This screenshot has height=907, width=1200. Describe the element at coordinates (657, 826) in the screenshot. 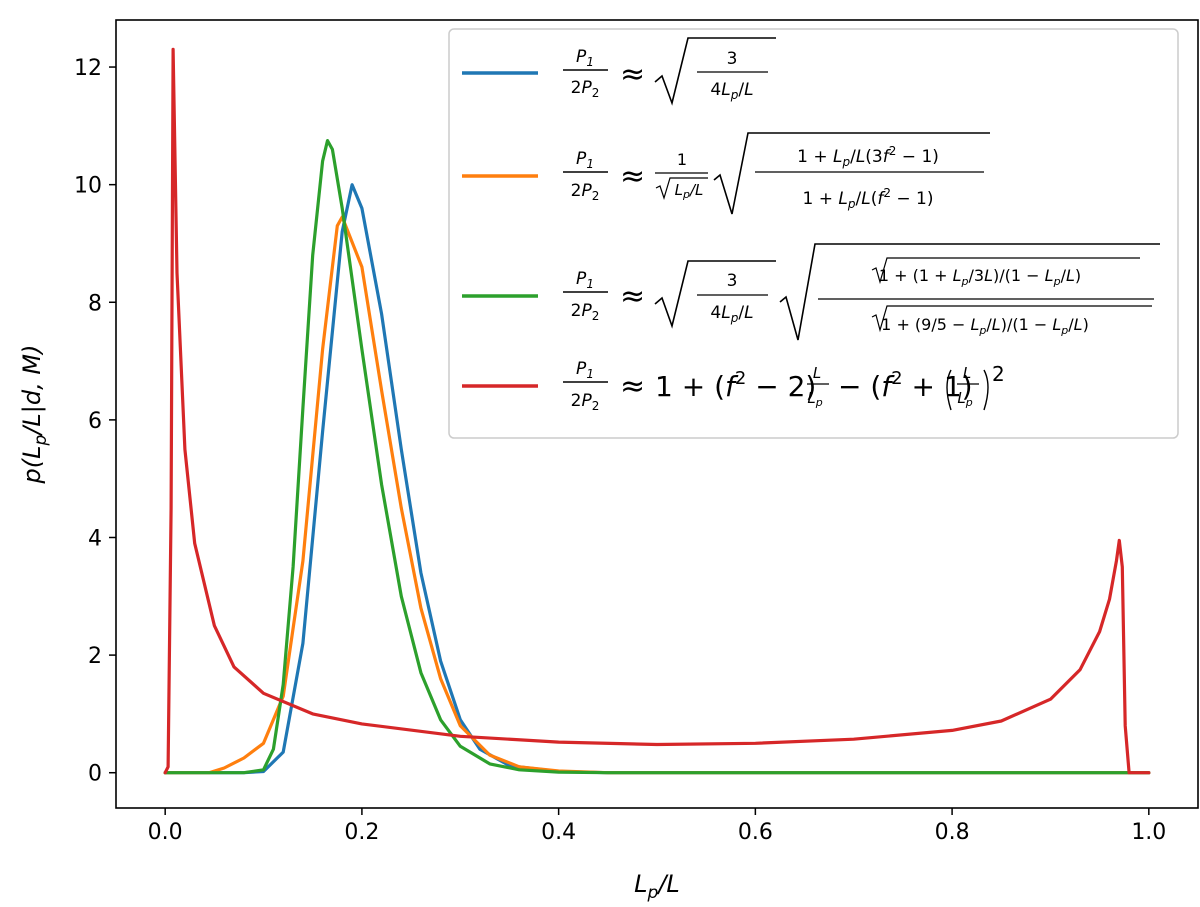

I see `x-axis: 0.0 0.2 0.4 0.6 0.8 1.0` at that location.